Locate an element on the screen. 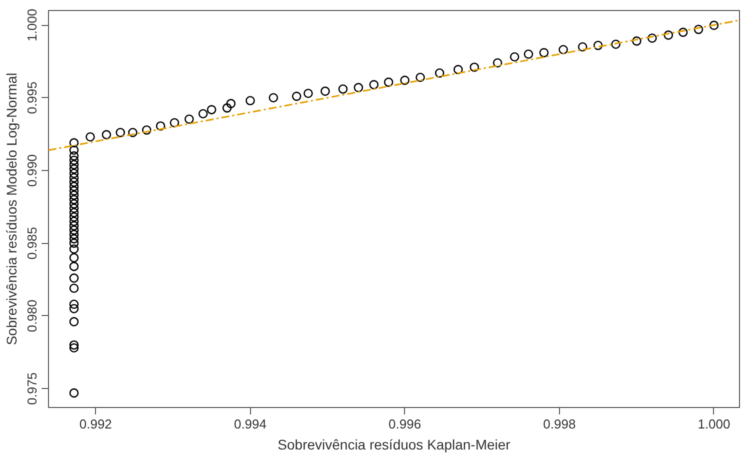  x-tick-label: 0.996 is located at coordinates (405, 424).